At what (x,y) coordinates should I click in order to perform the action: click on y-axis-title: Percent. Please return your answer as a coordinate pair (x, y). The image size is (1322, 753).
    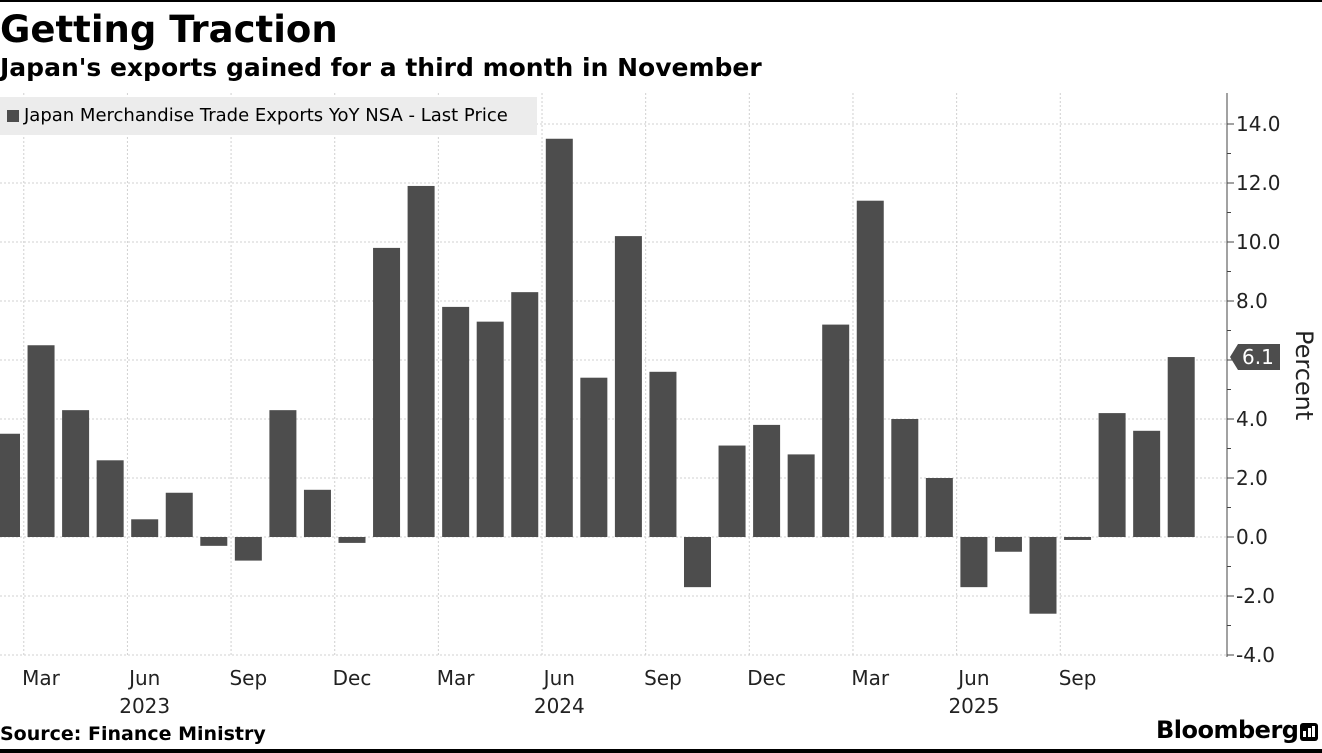
    Looking at the image, I should click on (1304, 375).